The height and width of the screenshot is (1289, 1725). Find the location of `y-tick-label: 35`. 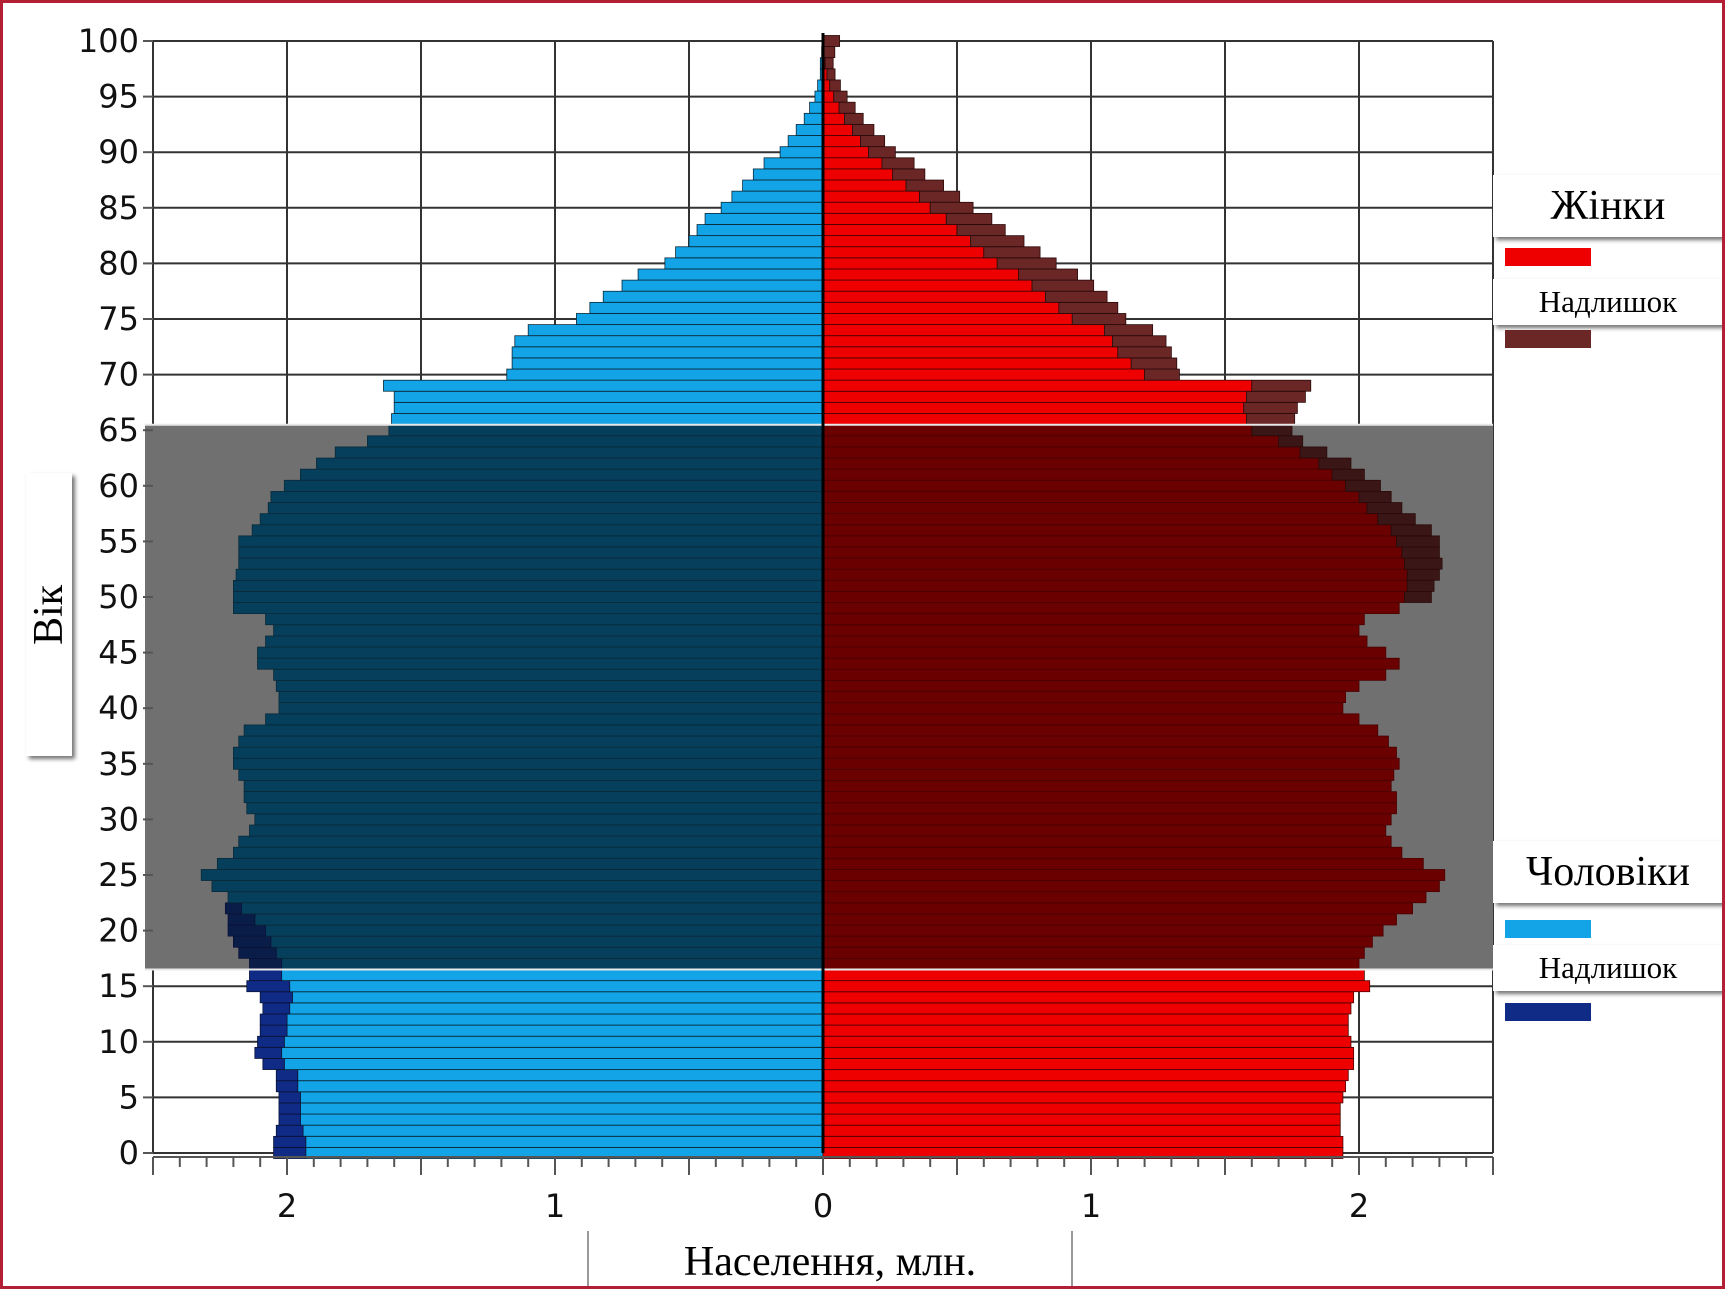

y-tick-label: 35 is located at coordinates (118, 764).